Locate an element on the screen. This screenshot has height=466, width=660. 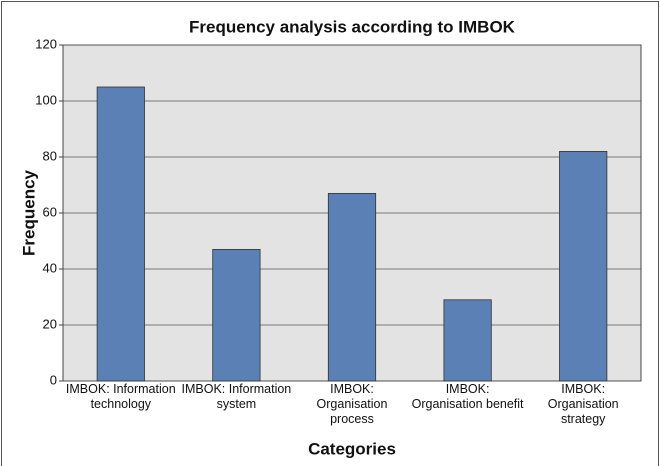
y-tick-label: 120 is located at coordinates (46, 43).